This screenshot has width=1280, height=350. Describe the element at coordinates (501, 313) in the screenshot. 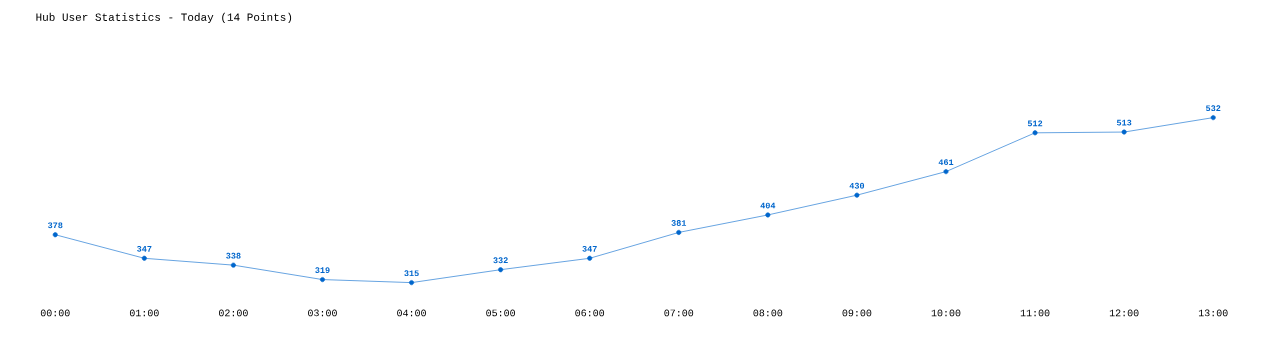

I see `x-tick-label: 05:00` at that location.